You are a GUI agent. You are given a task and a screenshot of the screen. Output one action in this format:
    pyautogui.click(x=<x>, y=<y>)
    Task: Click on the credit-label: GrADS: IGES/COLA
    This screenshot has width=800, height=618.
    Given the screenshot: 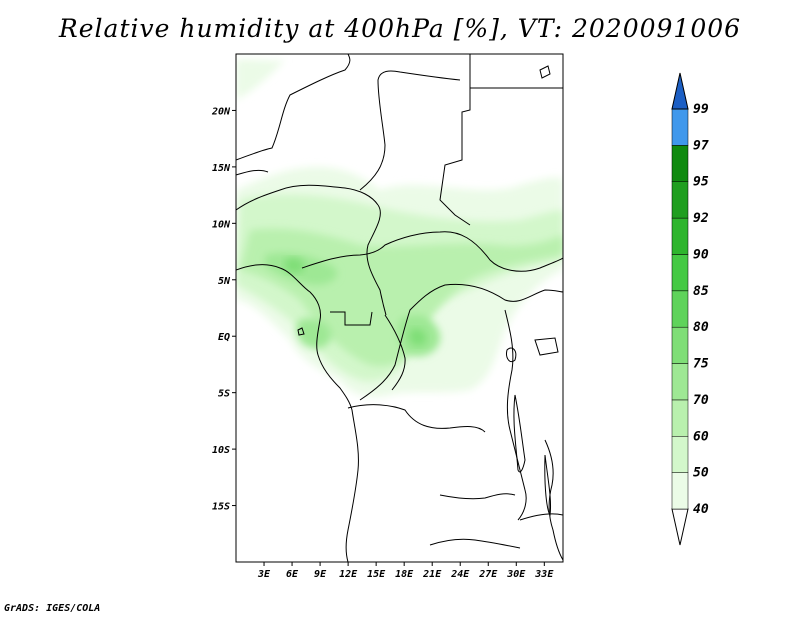 What is the action you would take?
    pyautogui.click(x=52, y=608)
    